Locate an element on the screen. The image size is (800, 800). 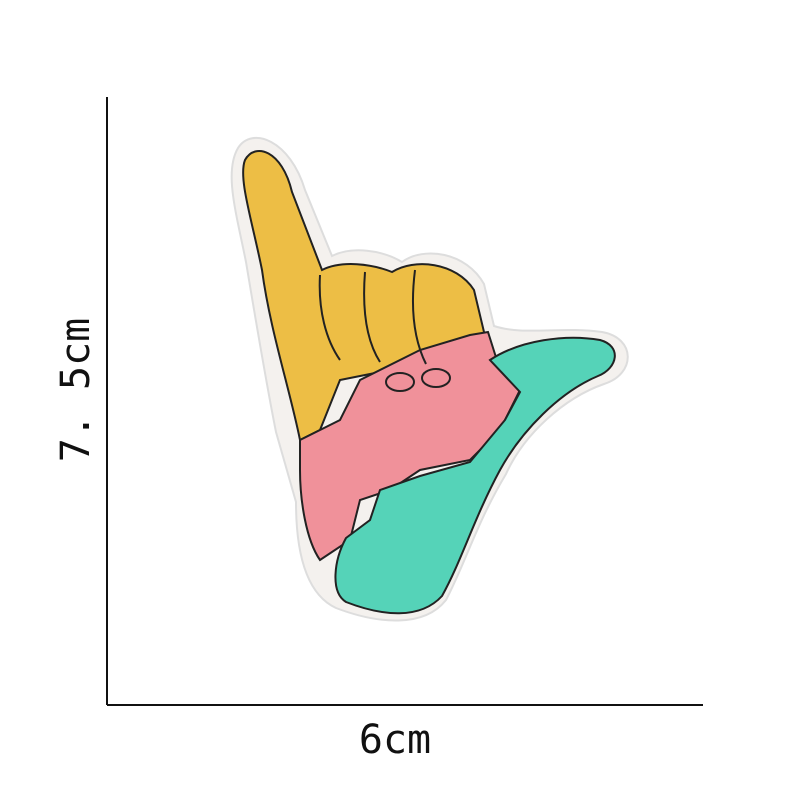
finger-lines is located at coordinates (372, 317).